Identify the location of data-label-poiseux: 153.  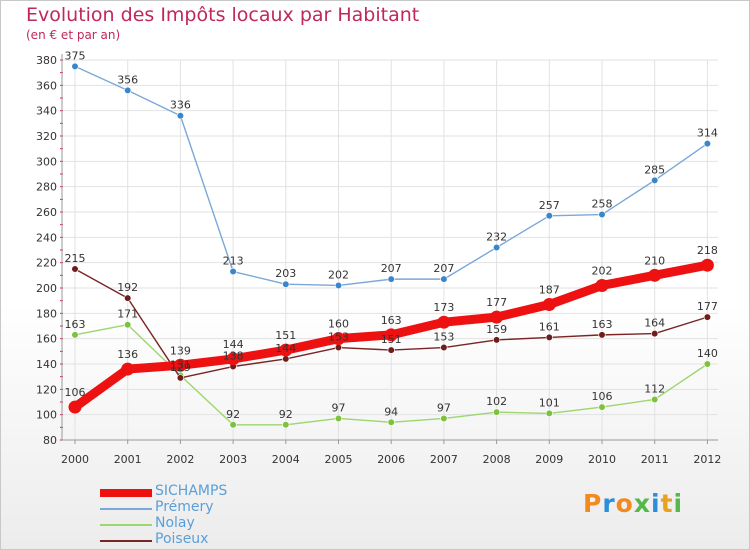
(443, 337).